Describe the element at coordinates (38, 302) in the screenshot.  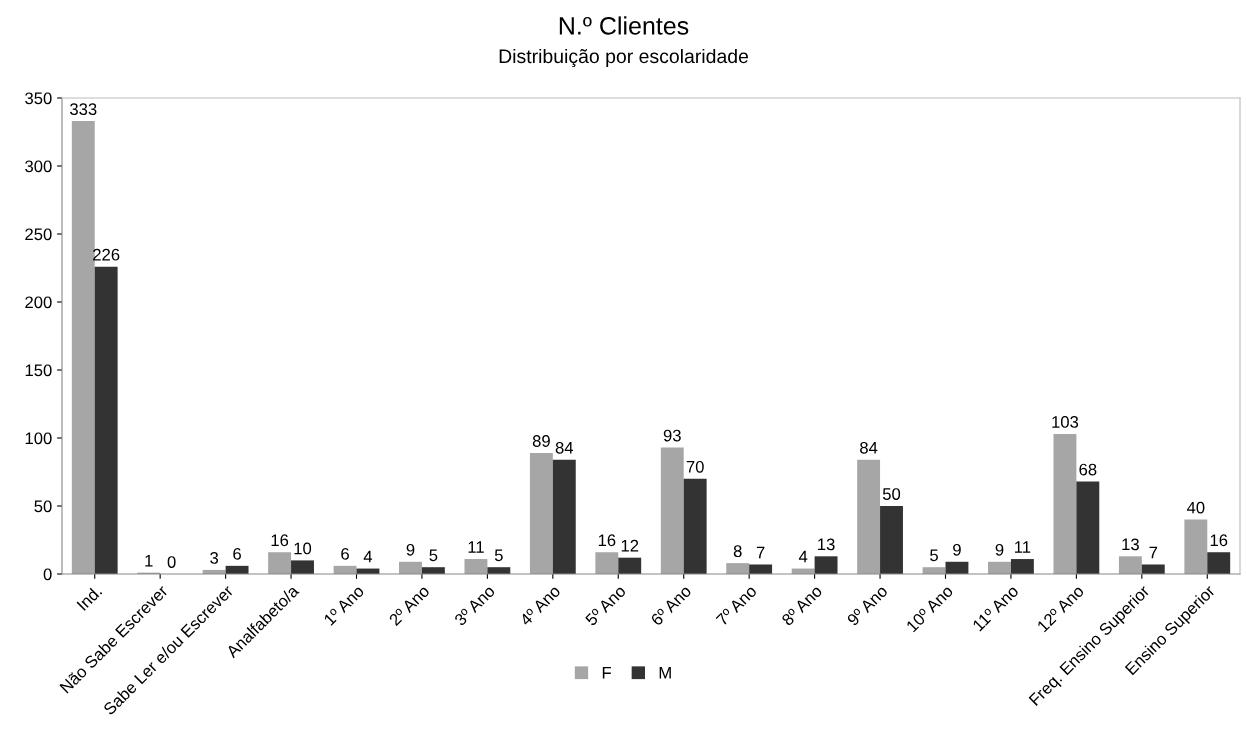
I see `y-tick-label: 200` at that location.